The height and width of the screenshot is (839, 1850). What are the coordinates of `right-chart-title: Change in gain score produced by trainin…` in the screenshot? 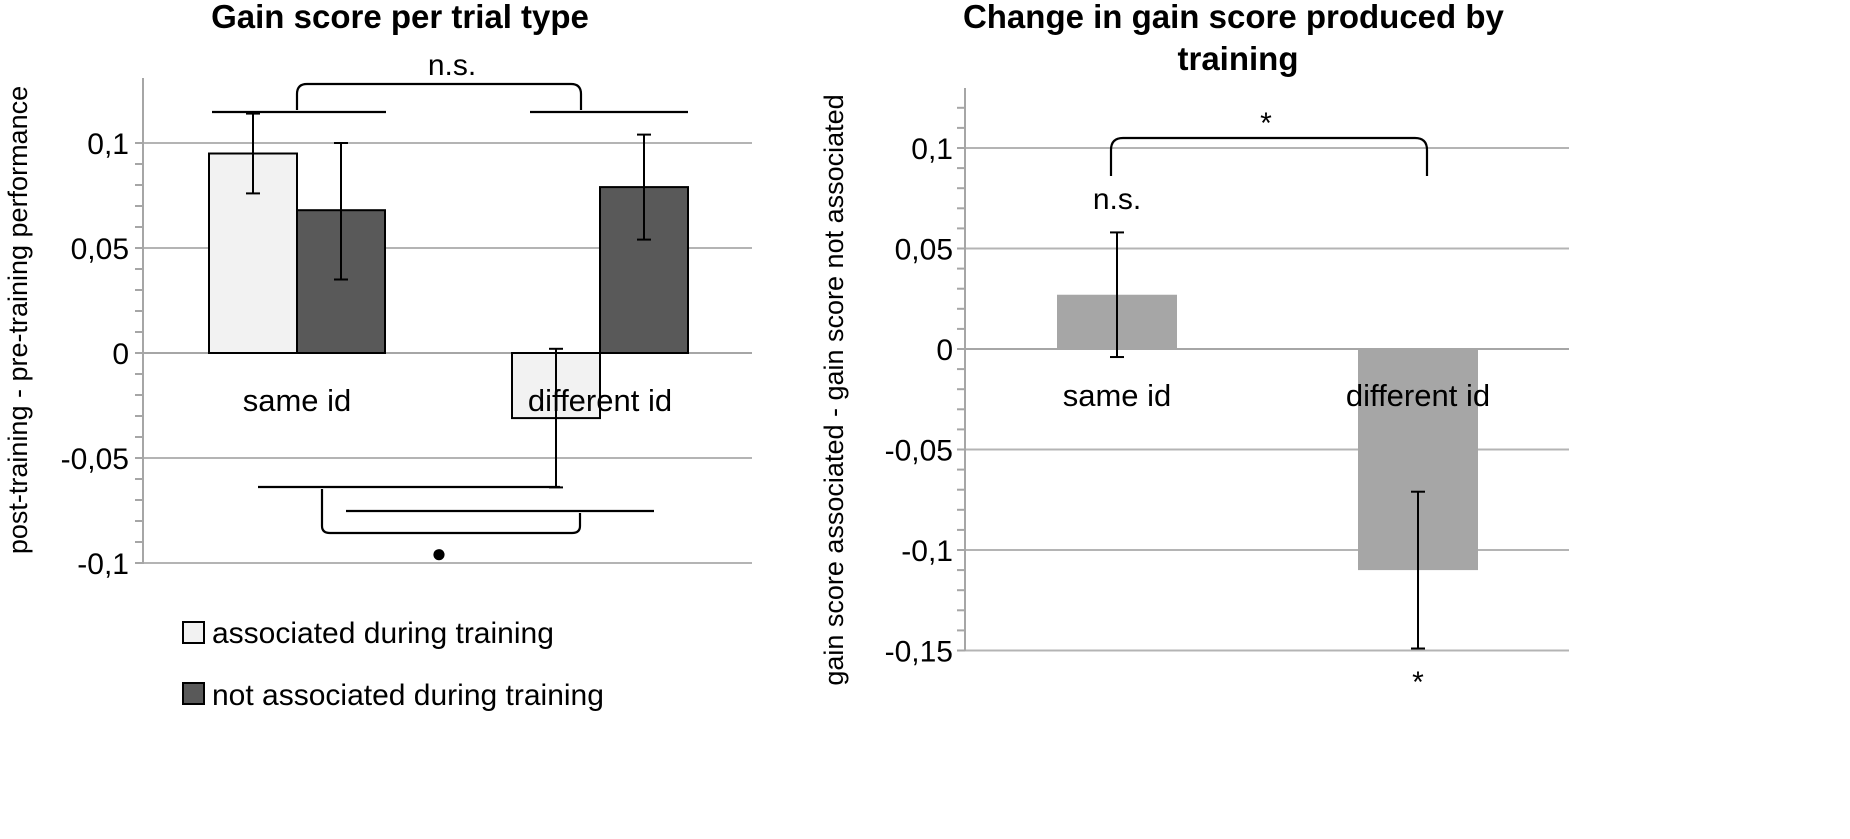 It's located at (1238, 38).